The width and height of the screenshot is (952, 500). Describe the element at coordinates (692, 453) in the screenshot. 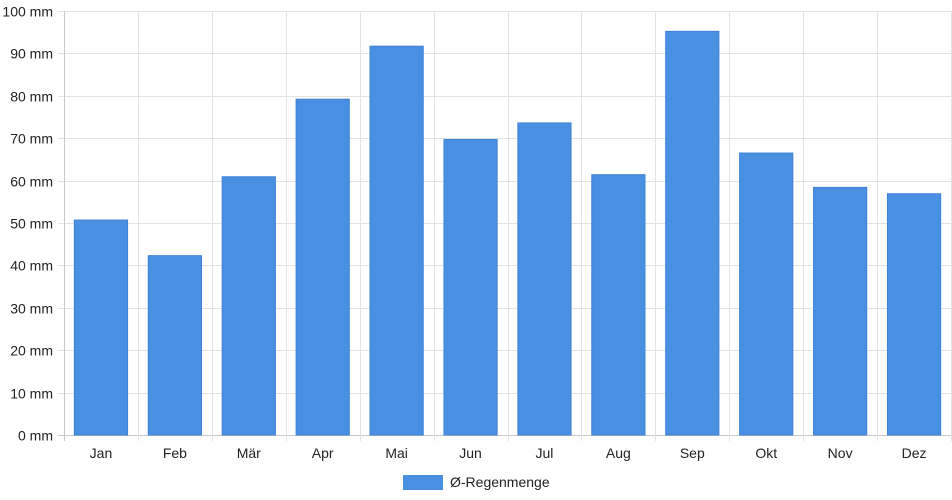

I see `x-tick-label: Sep` at that location.